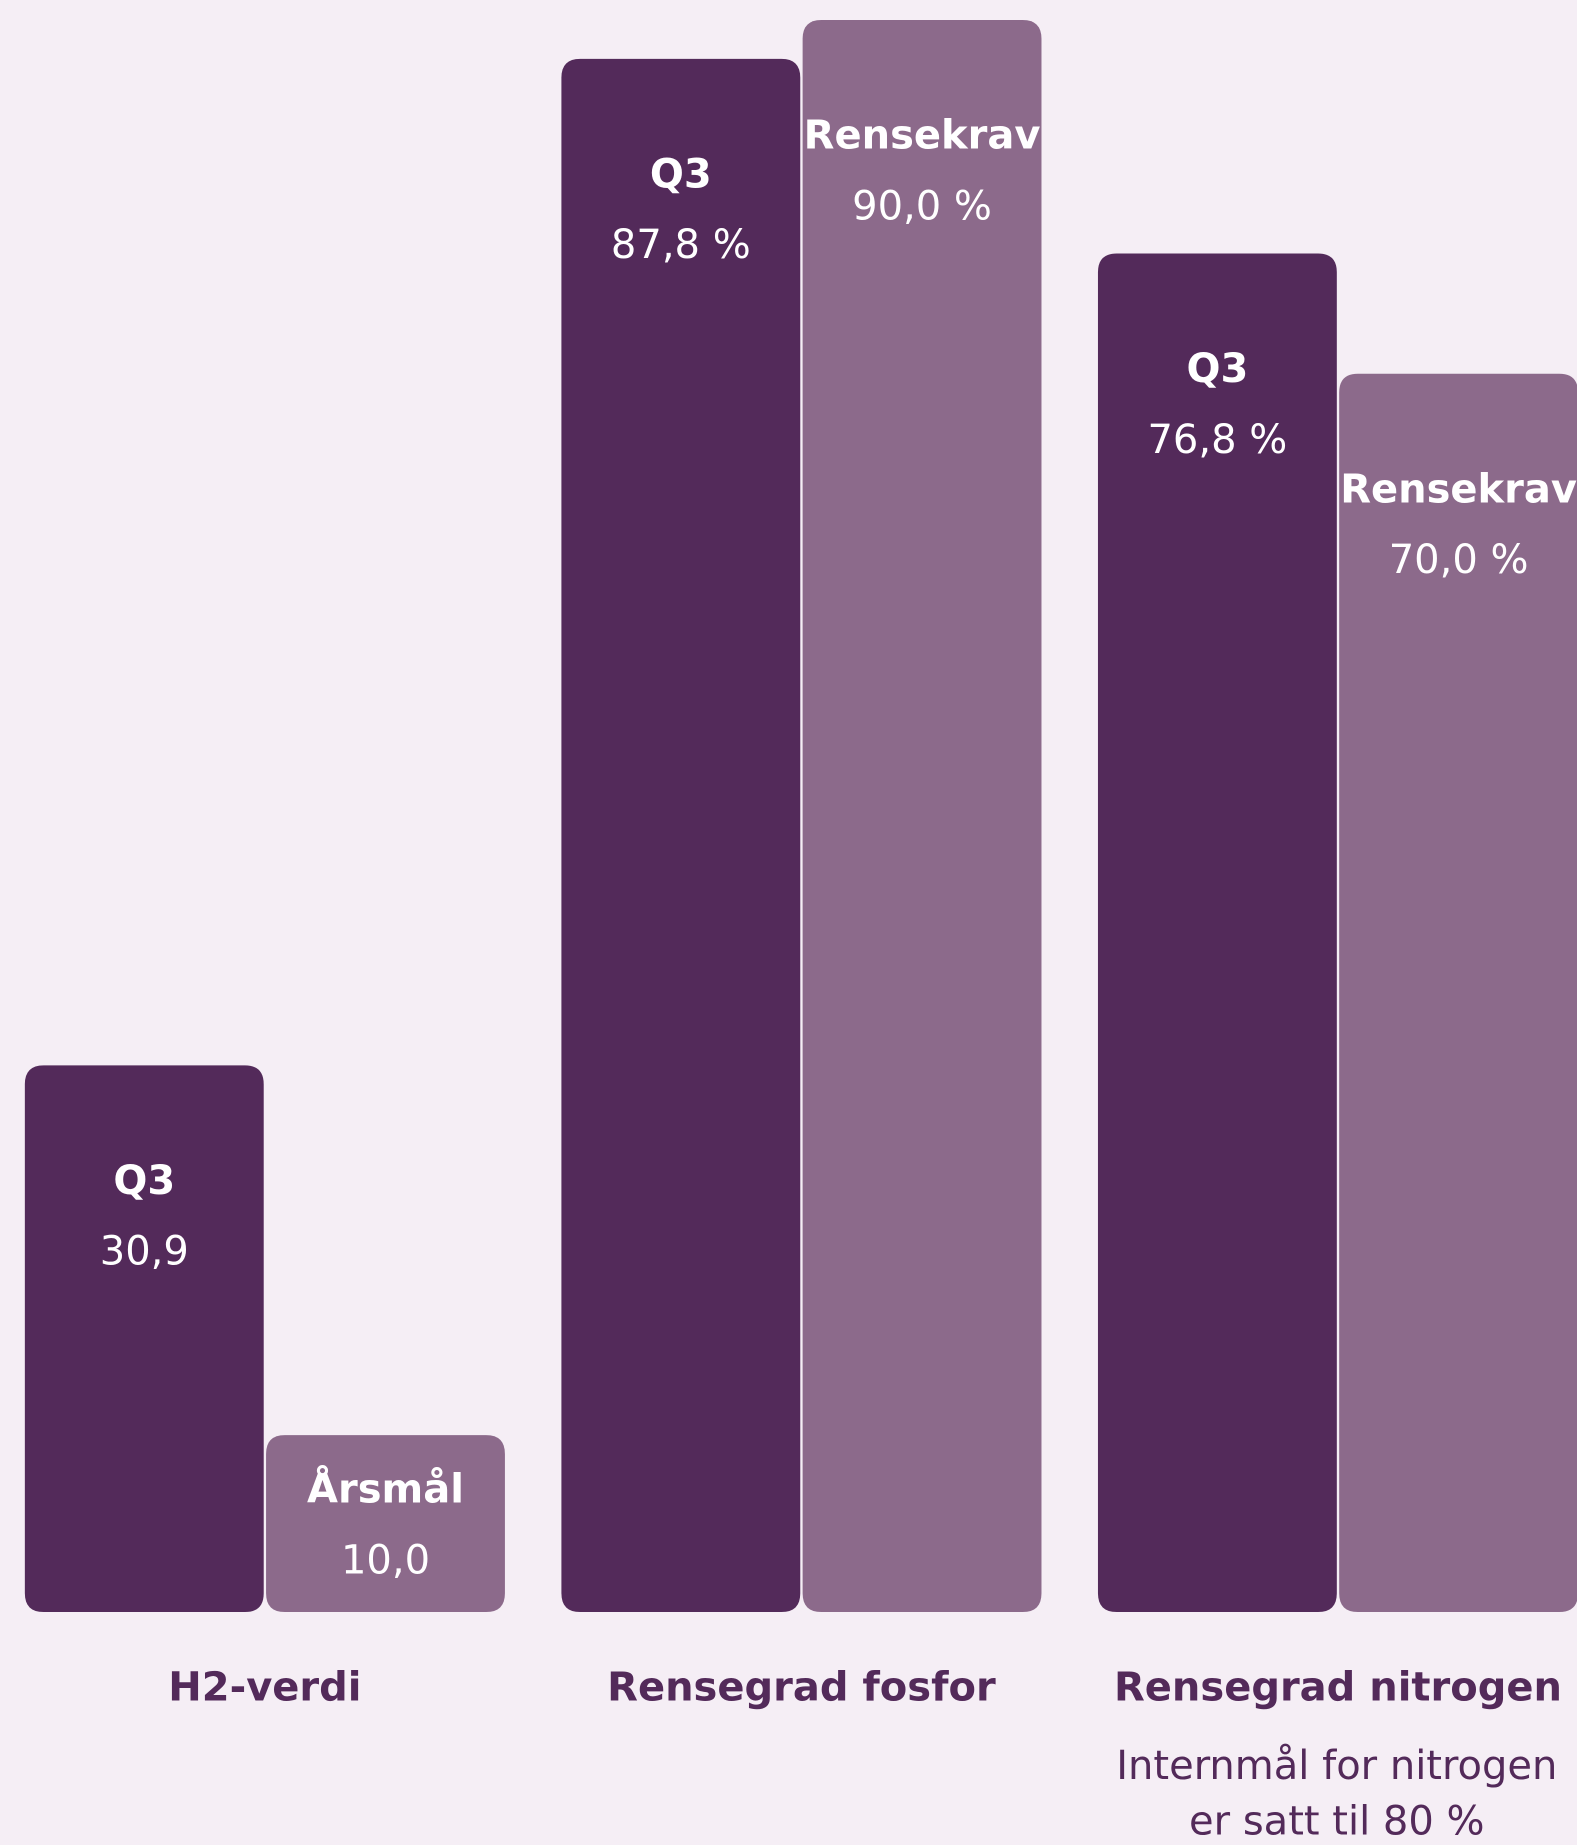 The image size is (1577, 1845). What do you see at coordinates (801, 1688) in the screenshot?
I see `category-label: Rensegrad fosfor` at bounding box center [801, 1688].